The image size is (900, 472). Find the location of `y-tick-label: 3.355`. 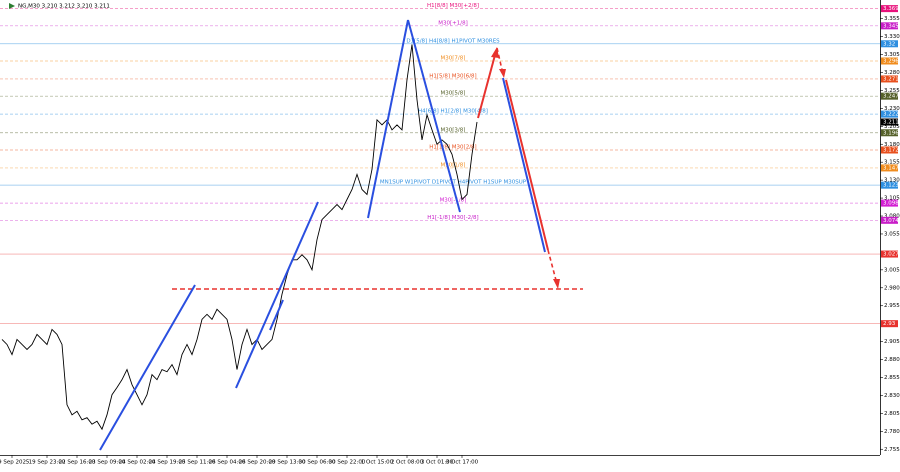

y-tick-label: 3.355 is located at coordinates (892, 19).